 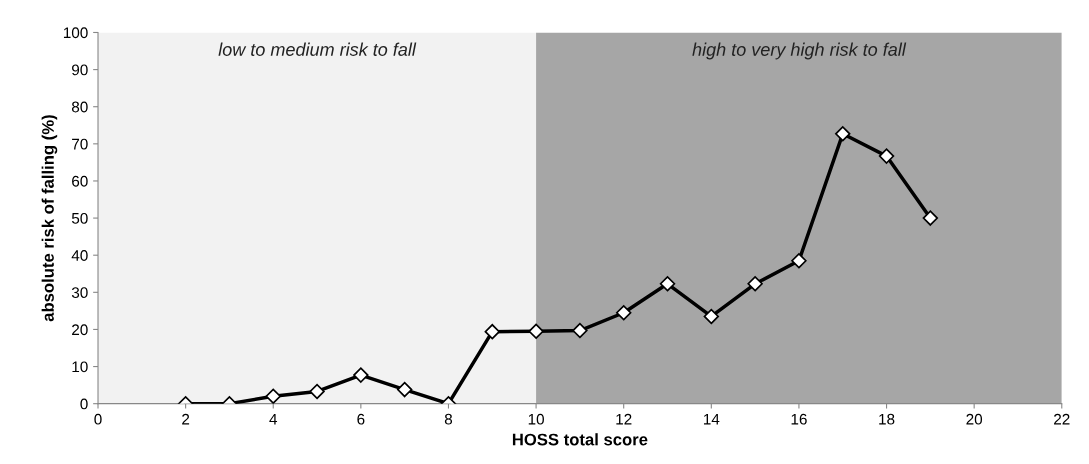 I want to click on x-tick-label: 18, so click(x=887, y=419).